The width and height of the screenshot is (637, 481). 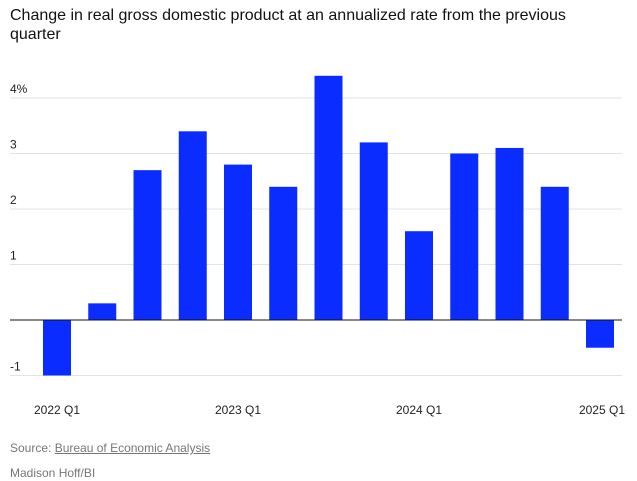 What do you see at coordinates (53, 473) in the screenshot?
I see `credit-note: Madison Hoff/BI` at bounding box center [53, 473].